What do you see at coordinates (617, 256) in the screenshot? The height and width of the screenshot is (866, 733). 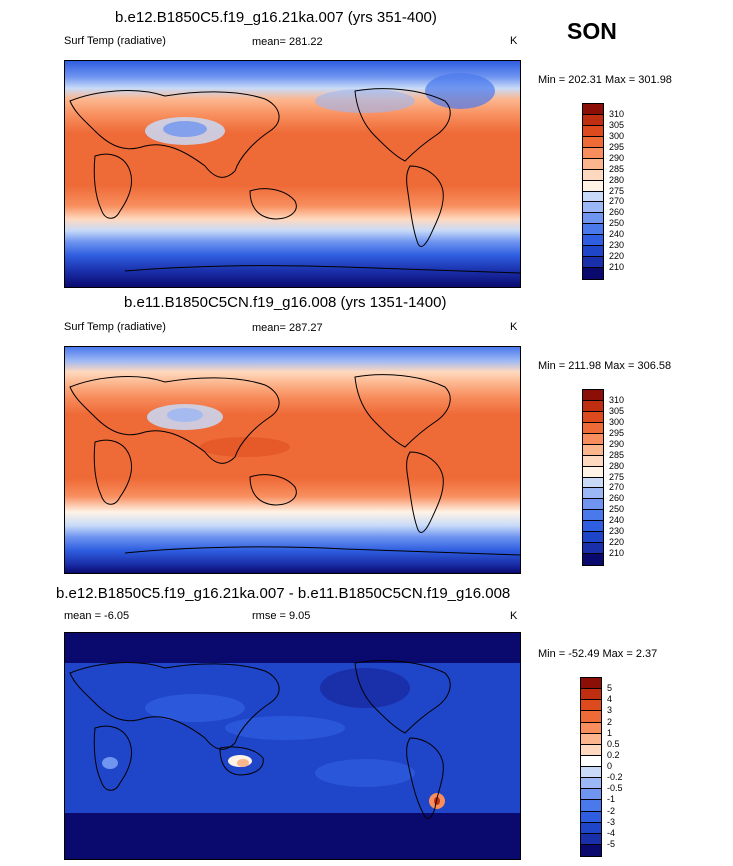 I see `colorbar-tick-label: 220` at bounding box center [617, 256].